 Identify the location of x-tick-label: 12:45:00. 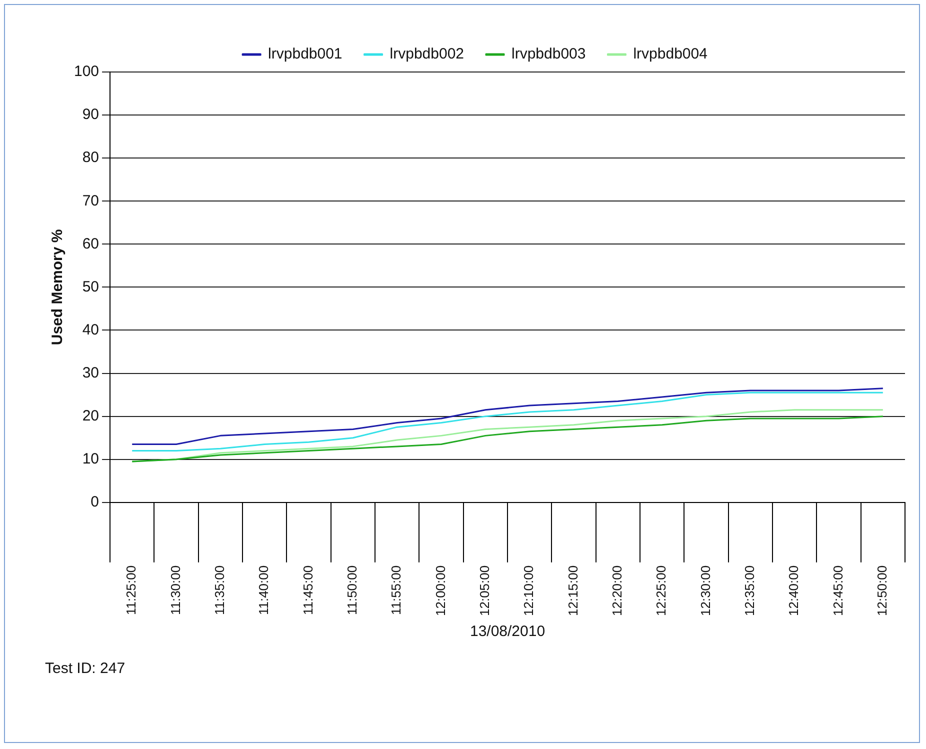
(838, 590).